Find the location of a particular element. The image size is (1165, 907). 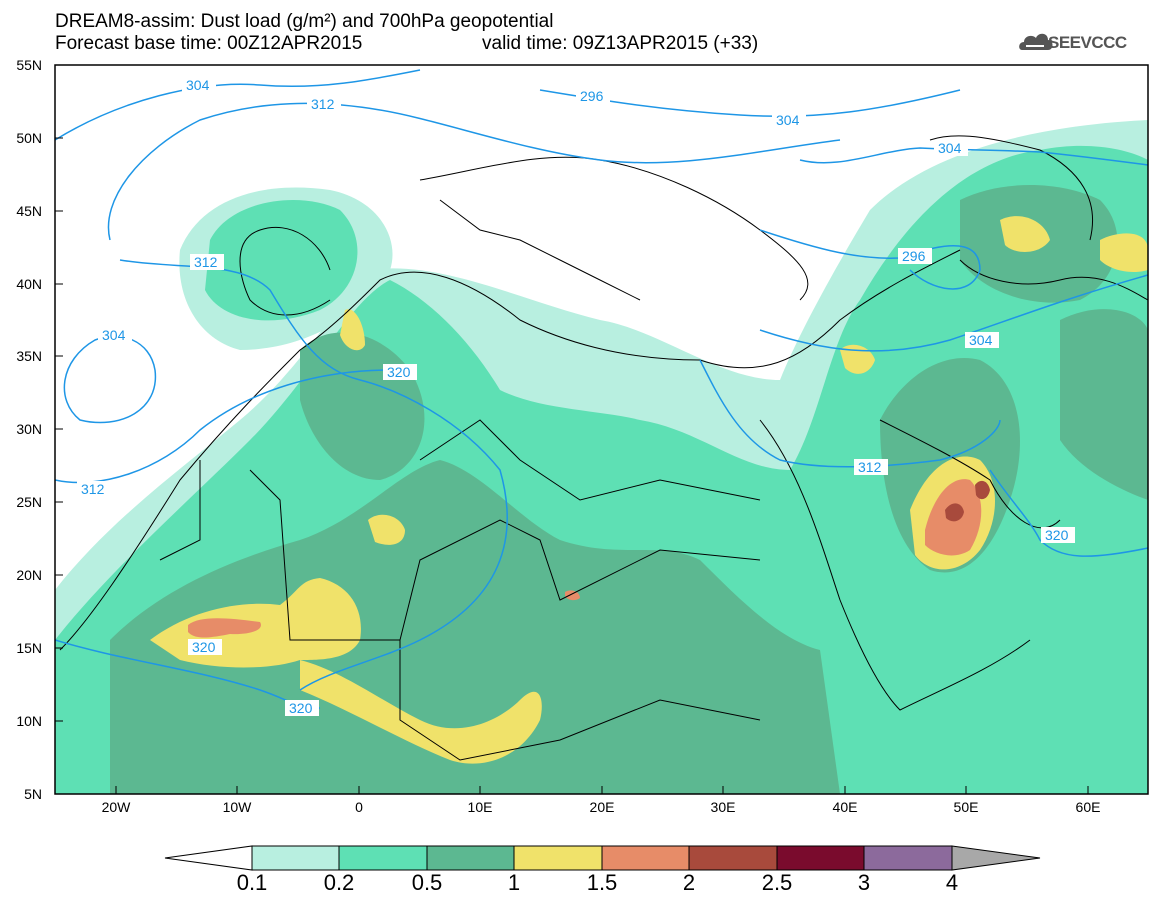

colorbar-over-triangle is located at coordinates (996, 858).